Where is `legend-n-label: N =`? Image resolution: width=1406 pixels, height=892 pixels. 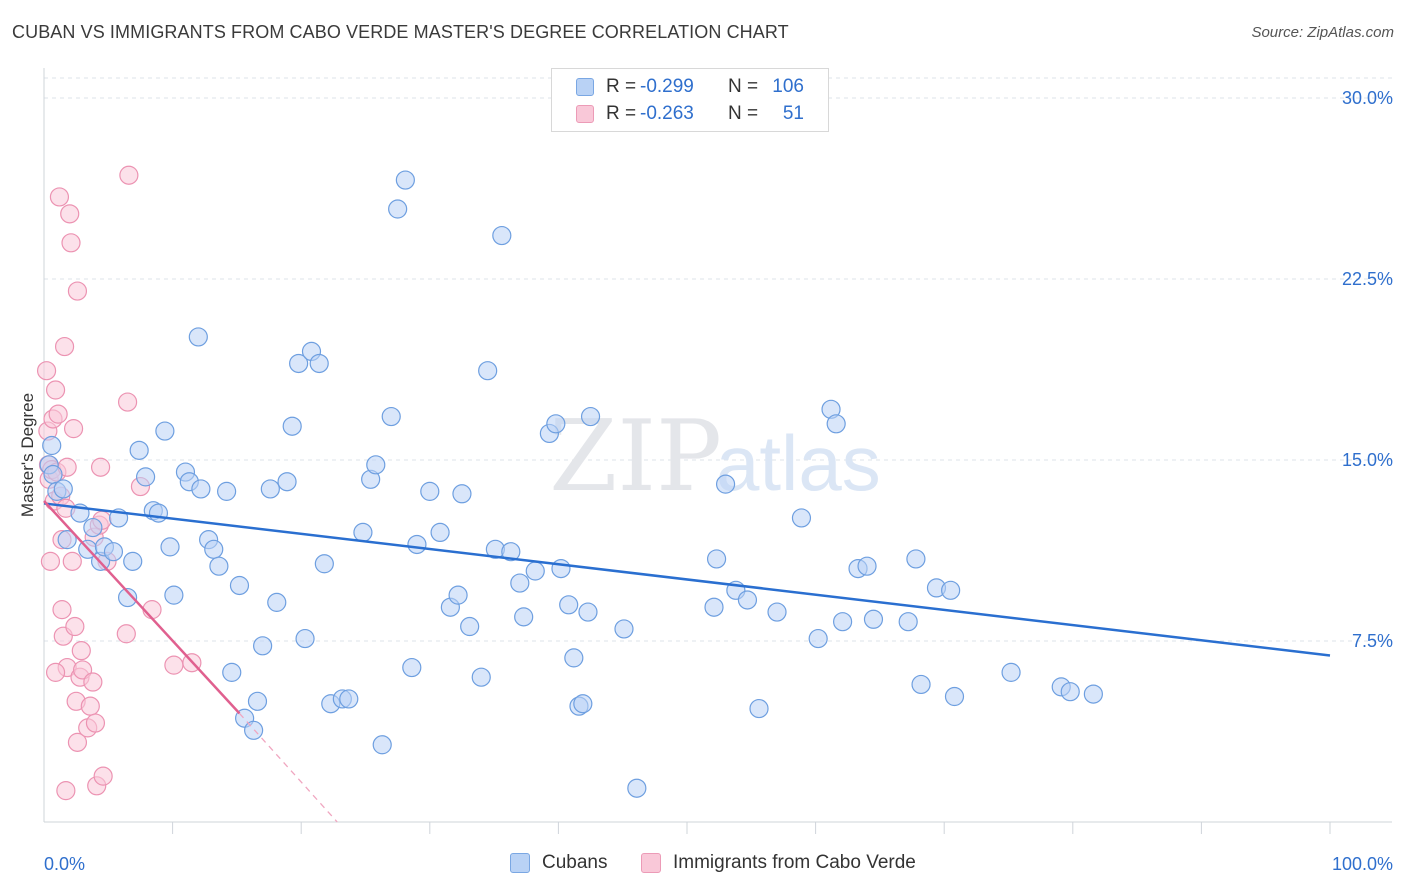 legend-n-label: N = is located at coordinates (743, 113).